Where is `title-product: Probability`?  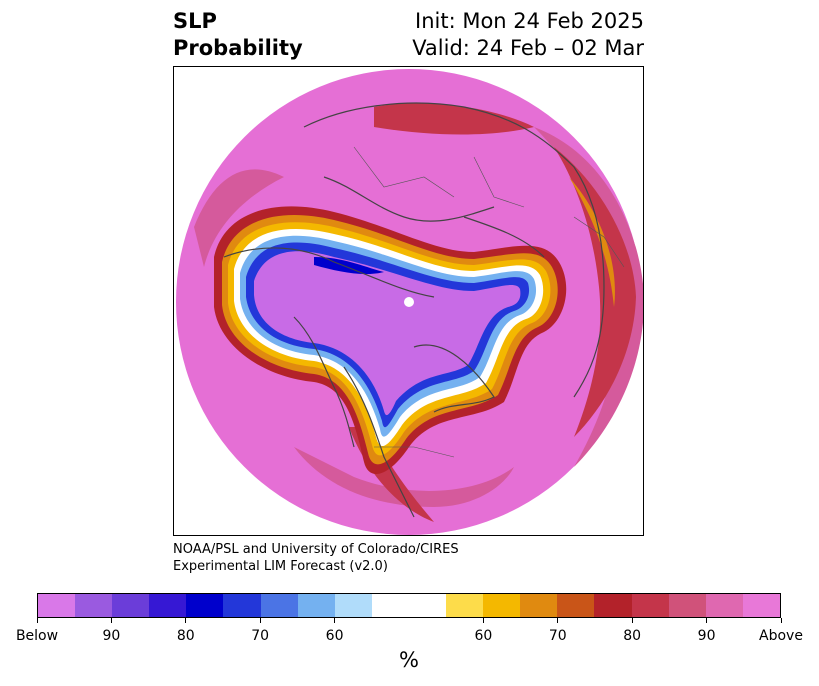
title-product: Probability is located at coordinates (238, 48).